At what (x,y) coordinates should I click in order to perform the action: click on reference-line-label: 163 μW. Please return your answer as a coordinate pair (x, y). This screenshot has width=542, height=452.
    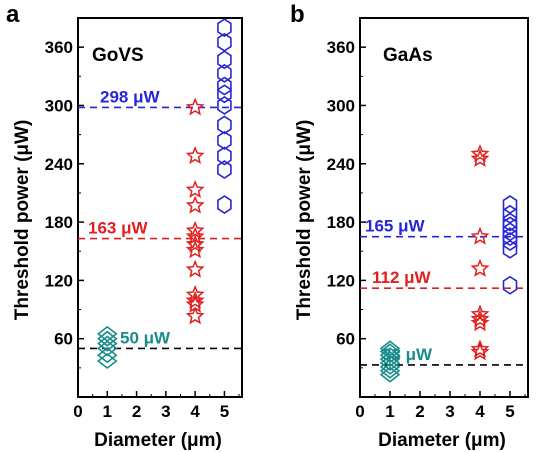
    Looking at the image, I should click on (118, 228).